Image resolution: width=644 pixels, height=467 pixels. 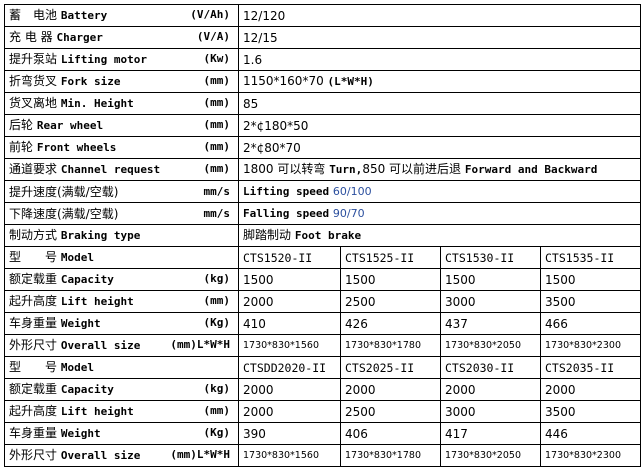 I want to click on spec-row: 后轮 Rear wheel (mm) 2*¢180*50, so click(x=323, y=125).